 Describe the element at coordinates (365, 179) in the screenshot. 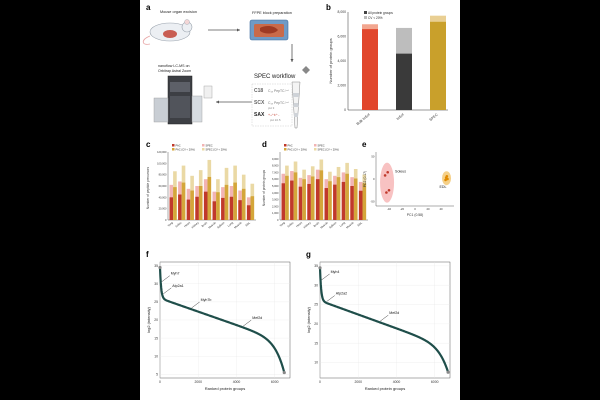

I see `y-axis-label: PC2 (0.17)` at that location.